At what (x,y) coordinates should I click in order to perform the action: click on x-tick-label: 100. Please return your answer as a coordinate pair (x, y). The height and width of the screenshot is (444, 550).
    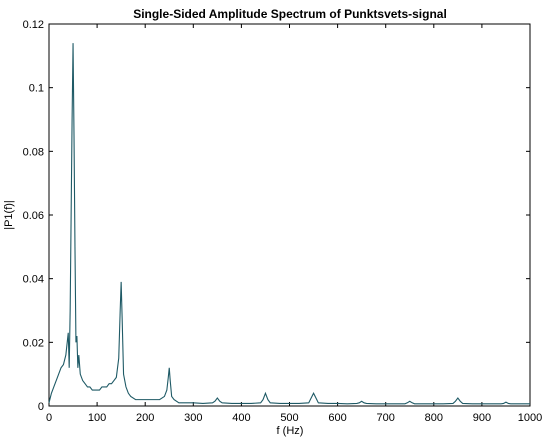
    Looking at the image, I should click on (97, 418).